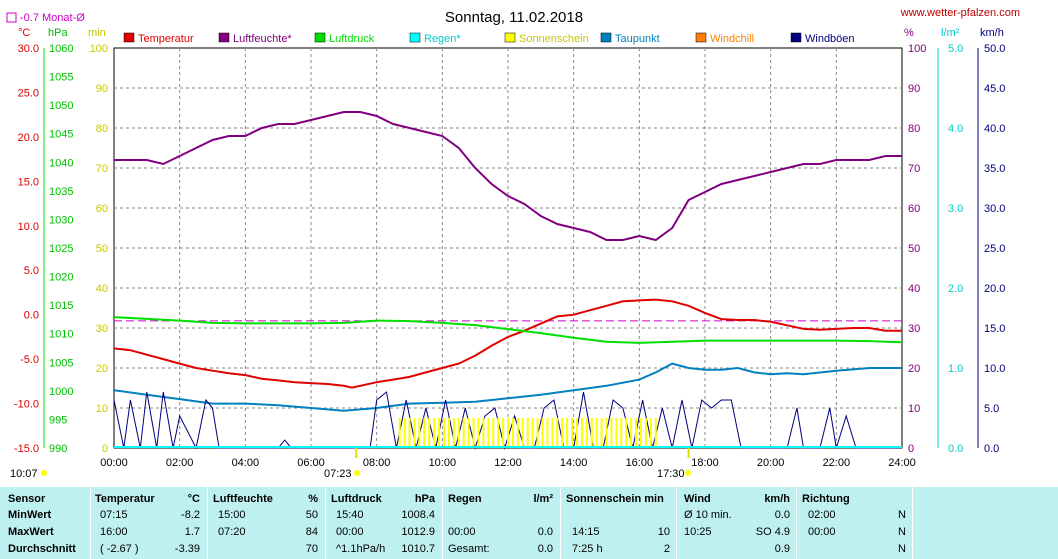  I want to click on x-tick-label: 20:00, so click(771, 463).